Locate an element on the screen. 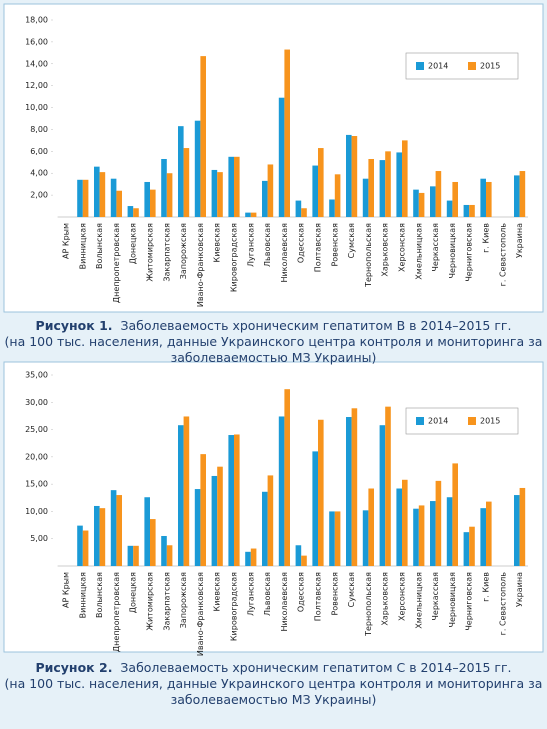 Image resolution: width=547 pixels, height=729 pixels. y-tick-label: 10,00 is located at coordinates (36, 511).